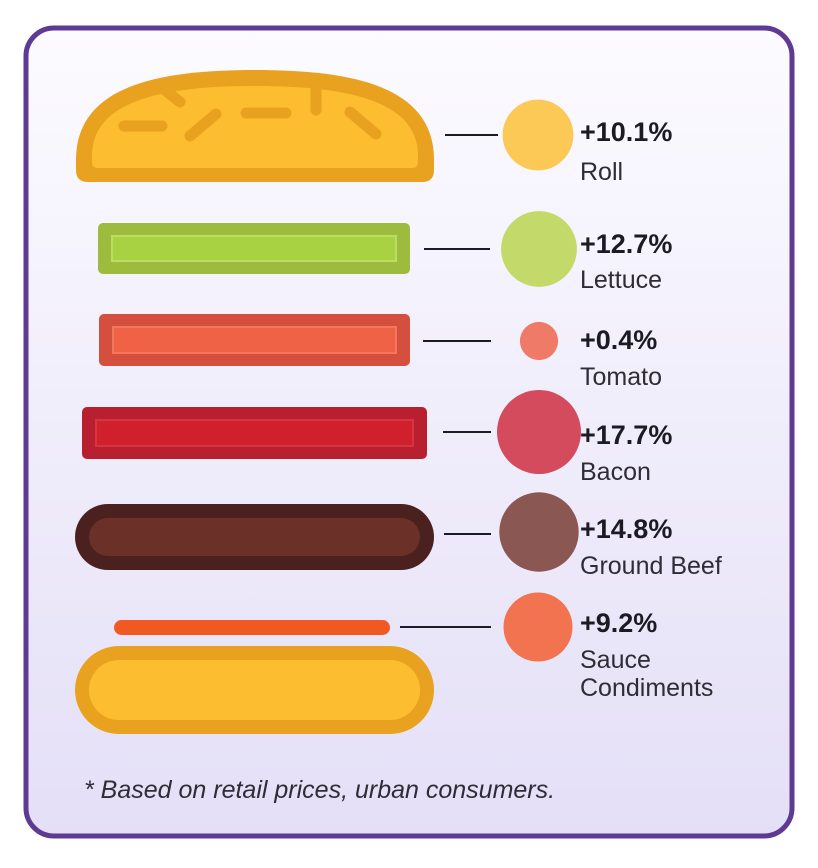 The height and width of the screenshot is (868, 818). Describe the element at coordinates (254, 433) in the screenshot. I see `bacon-layer` at that location.